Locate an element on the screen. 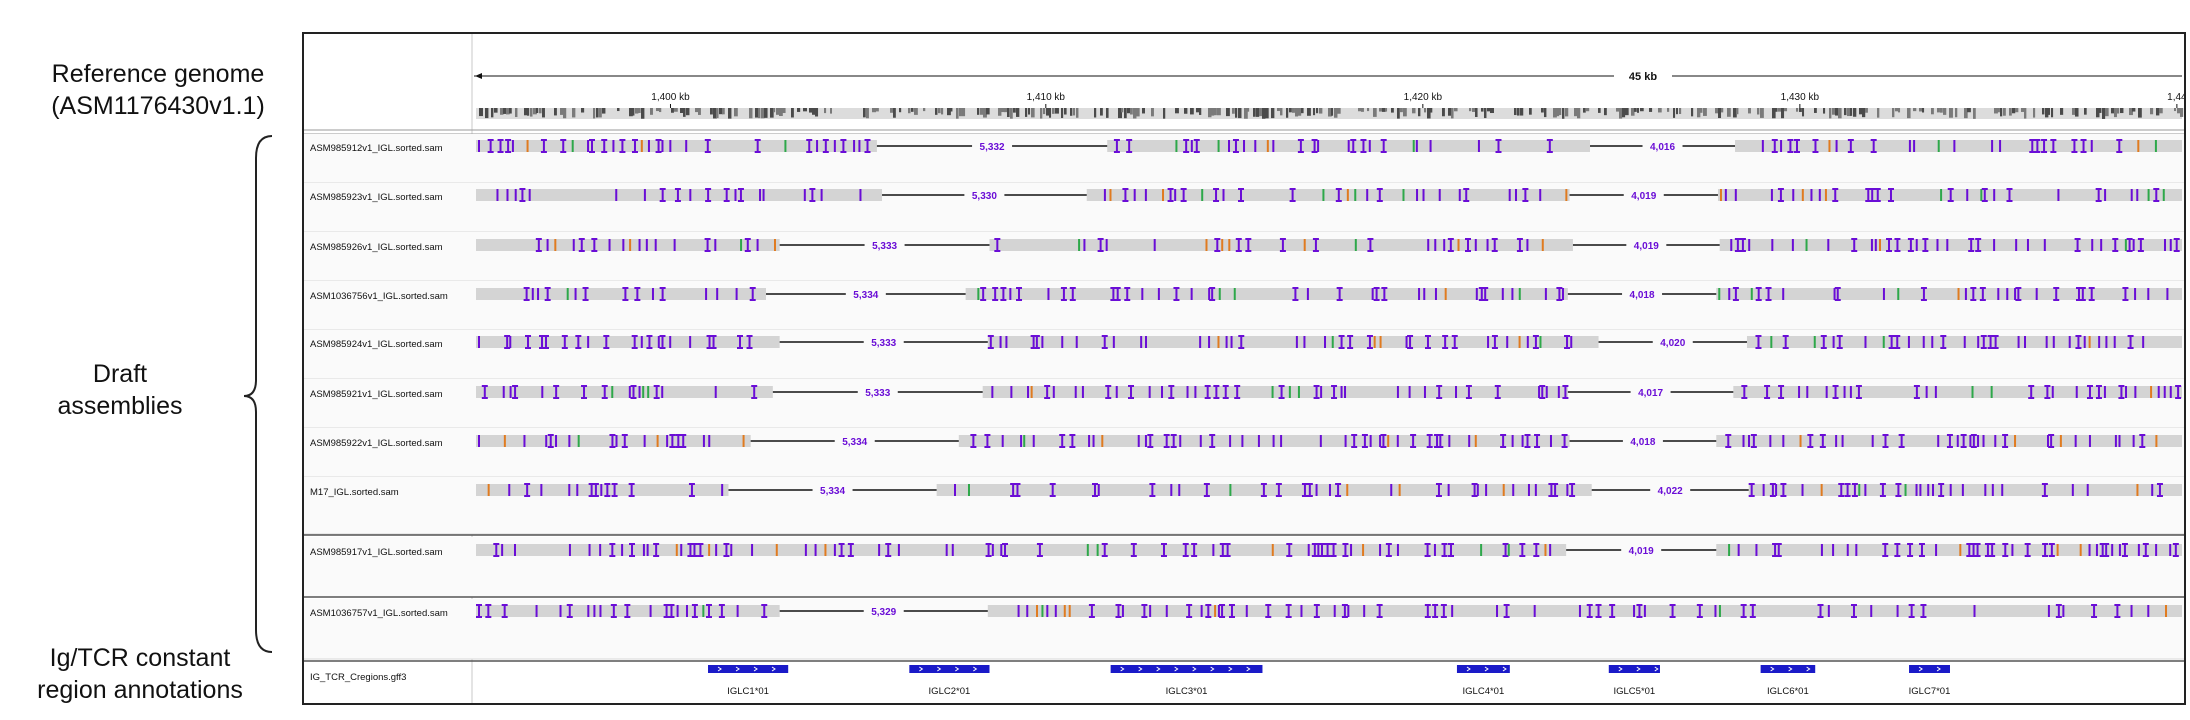 This screenshot has width=2190, height=720. deletion-length-label: 4,018 is located at coordinates (1642, 295).